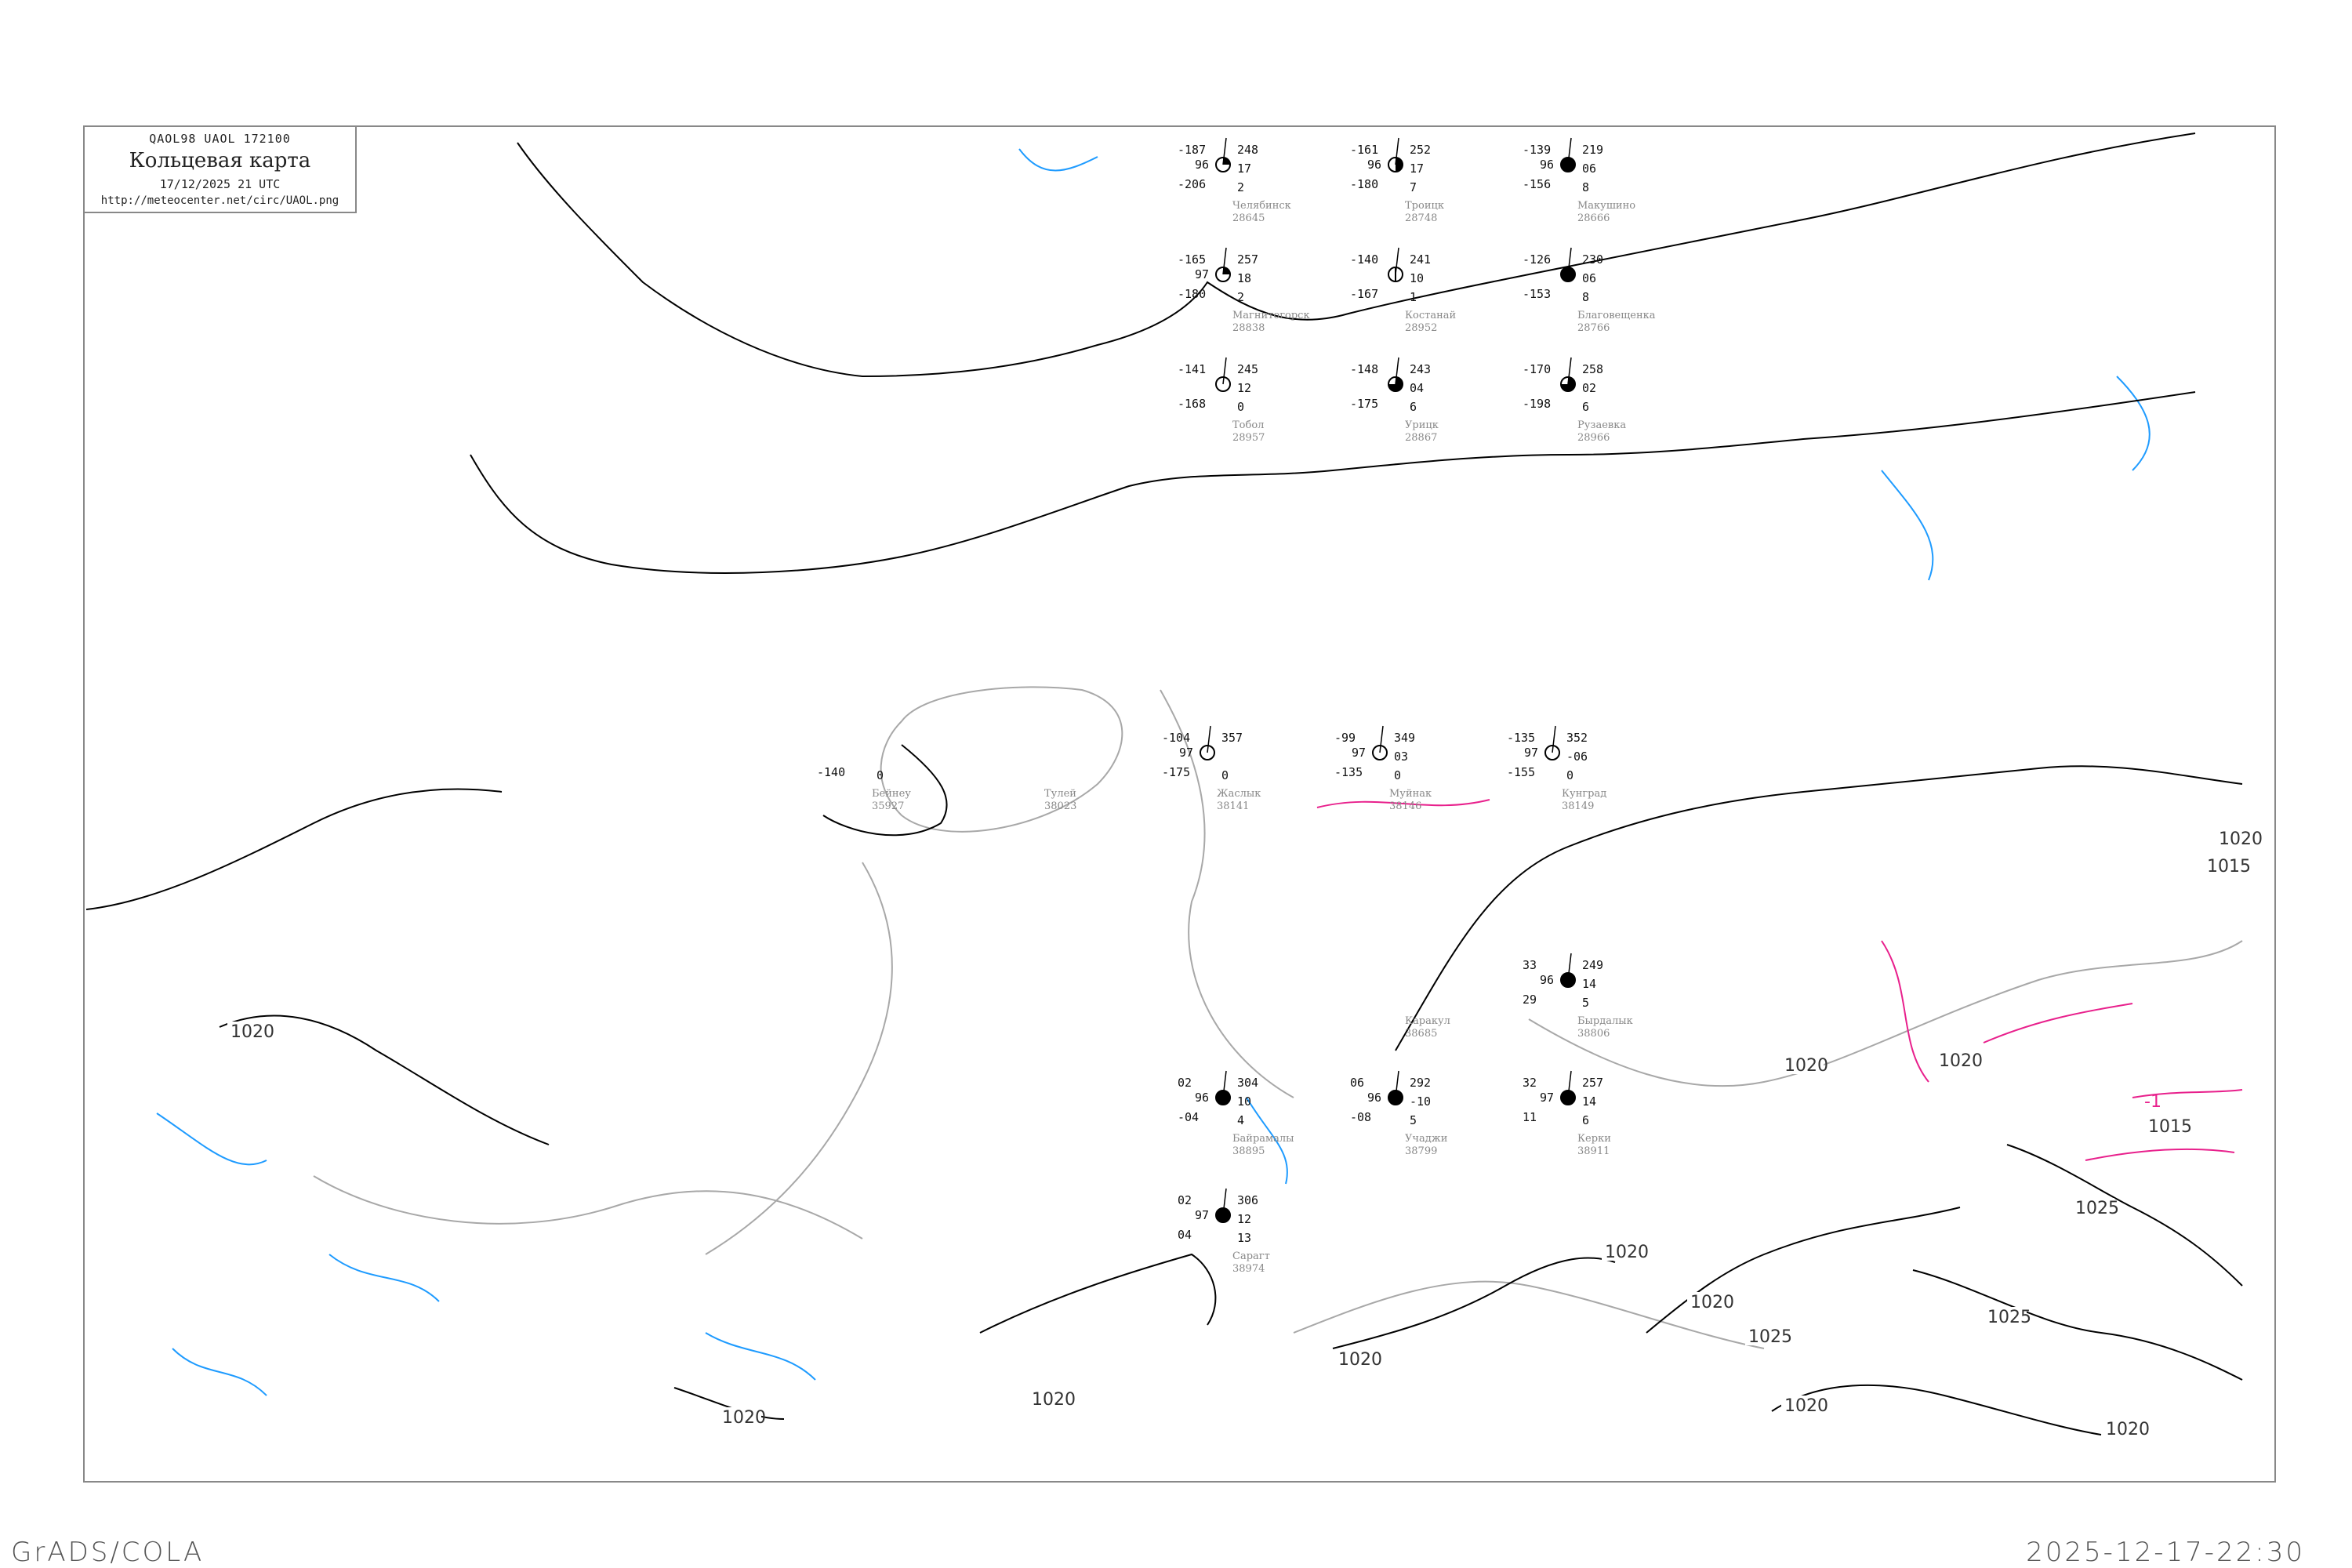 This screenshot has width=2352, height=1568. Describe the element at coordinates (1232, 738) in the screenshot. I see `station-pressure: 357` at that location.